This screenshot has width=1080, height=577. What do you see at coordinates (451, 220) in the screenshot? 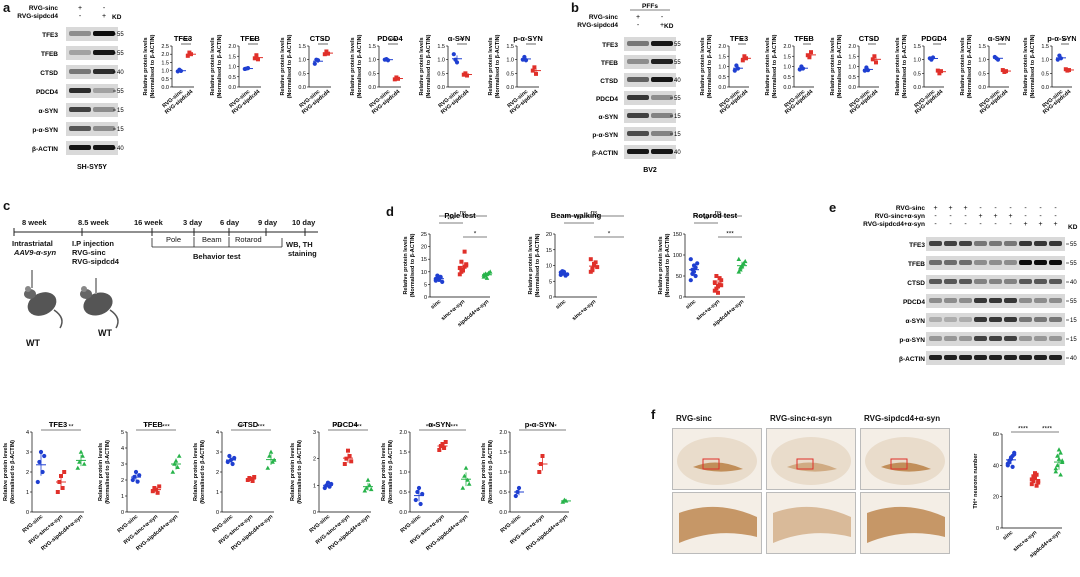
I see `significance-label: ***` at bounding box center [451, 220].